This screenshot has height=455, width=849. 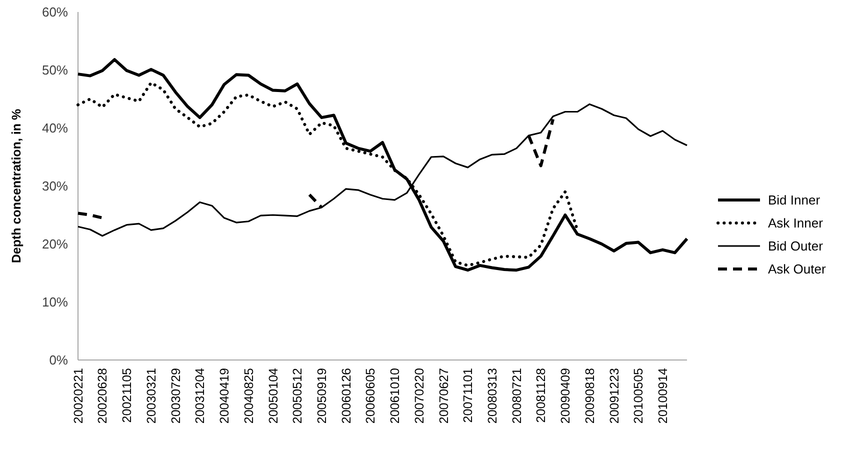 I want to click on legend-label: Ask Inner, so click(x=796, y=223).